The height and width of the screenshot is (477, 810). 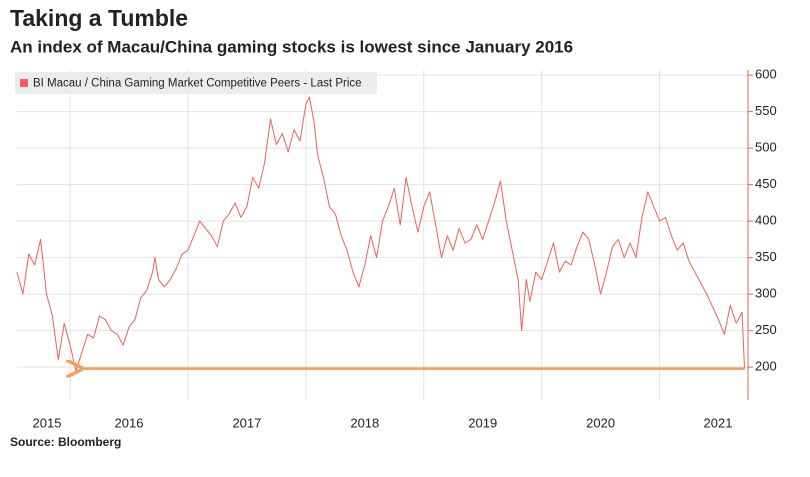 I want to click on legend-box, so click(x=196, y=83).